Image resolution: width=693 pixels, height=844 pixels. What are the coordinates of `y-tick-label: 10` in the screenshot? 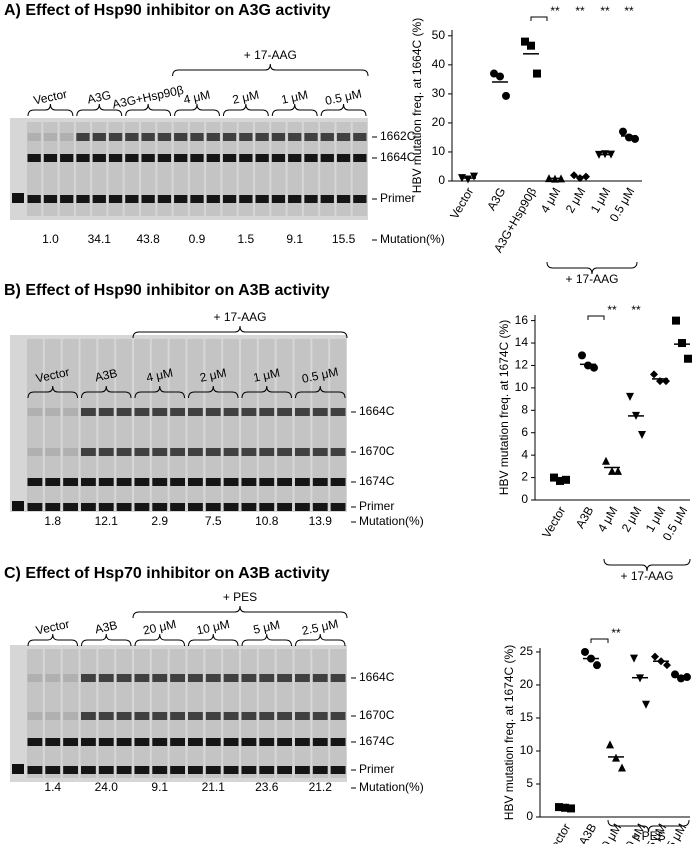 It's located at (527, 750).